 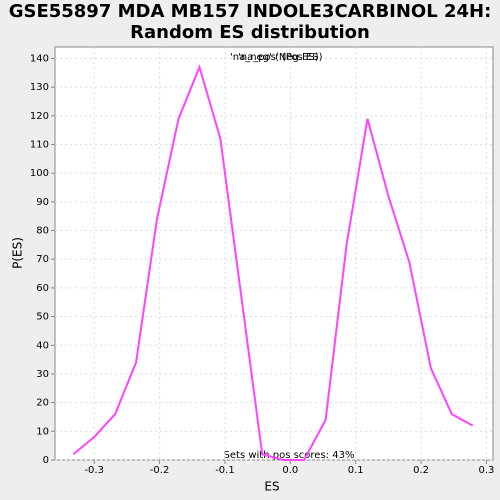 What do you see at coordinates (487, 470) in the screenshot?
I see `x-tick-label: 0.3` at bounding box center [487, 470].